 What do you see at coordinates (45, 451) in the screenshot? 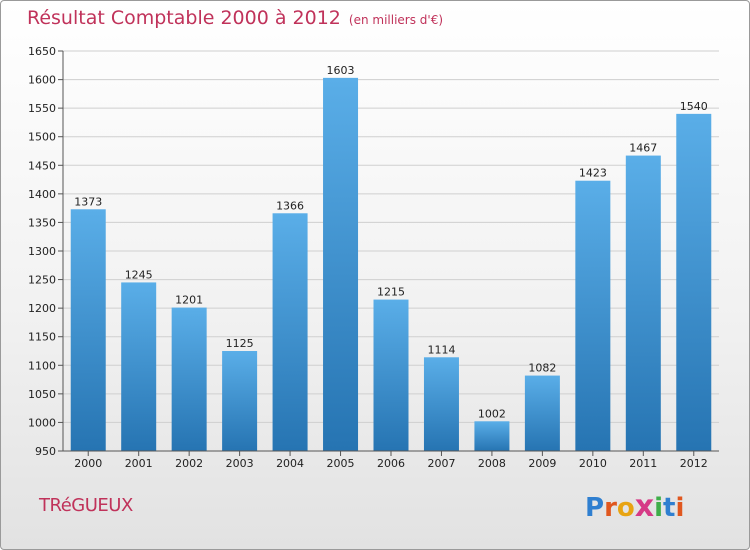
I see `y-tick-label: 950` at bounding box center [45, 451].